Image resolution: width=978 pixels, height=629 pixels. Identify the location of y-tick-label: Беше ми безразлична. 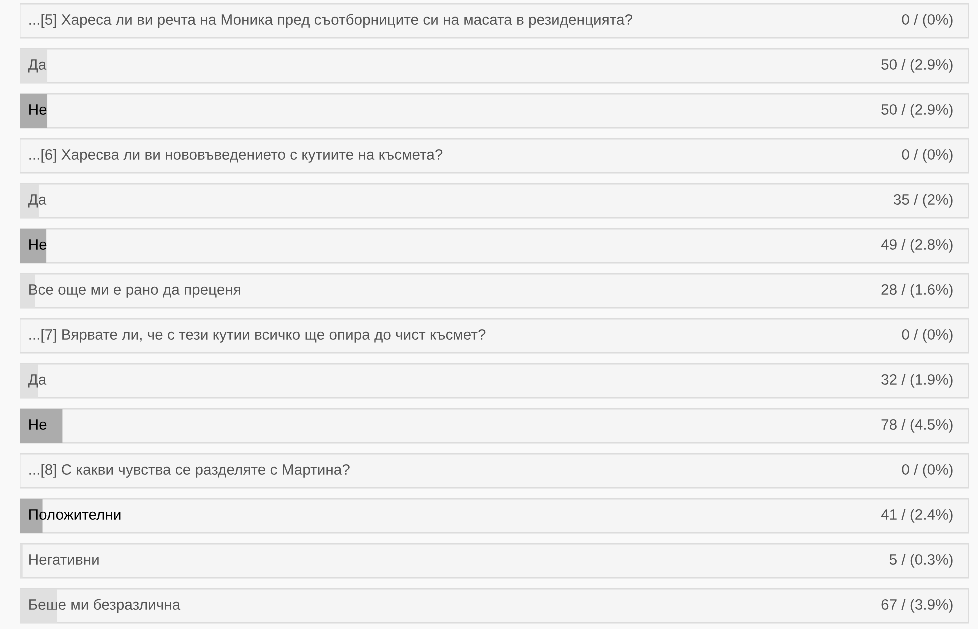
(105, 606).